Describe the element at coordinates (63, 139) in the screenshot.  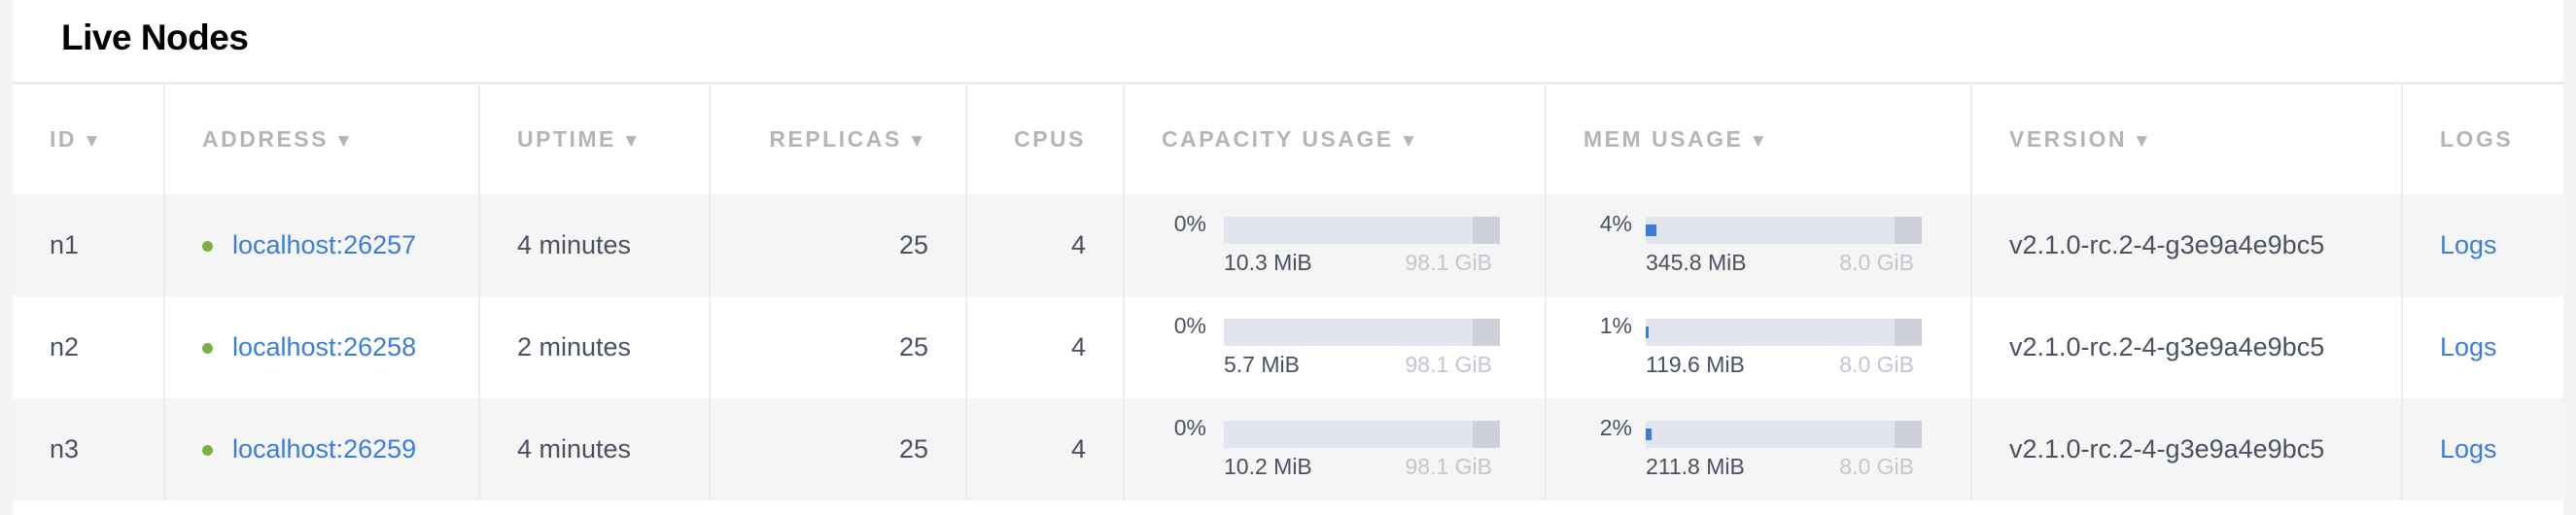
I see `column-label: ID` at that location.